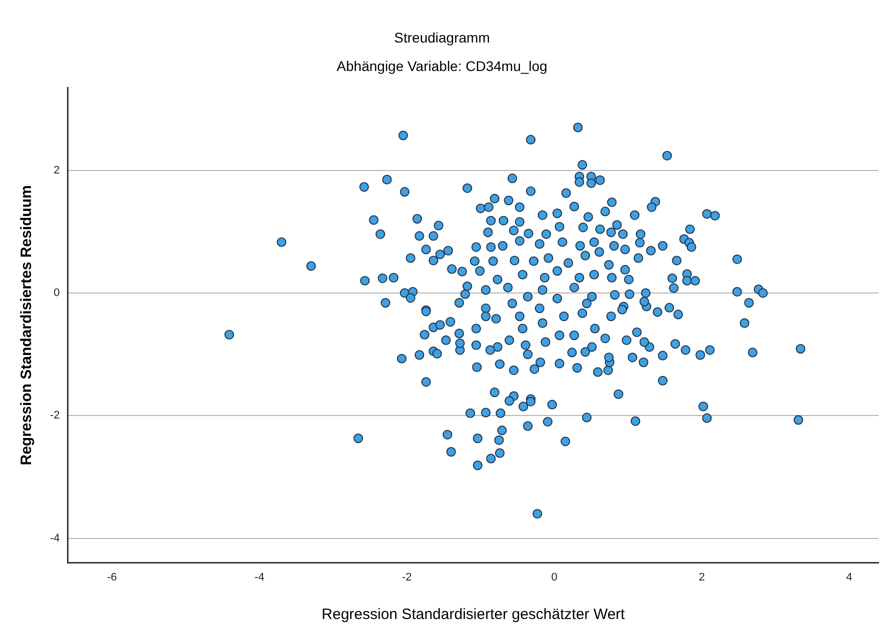  What do you see at coordinates (259, 577) in the screenshot?
I see `x-tick-label: -4` at bounding box center [259, 577].